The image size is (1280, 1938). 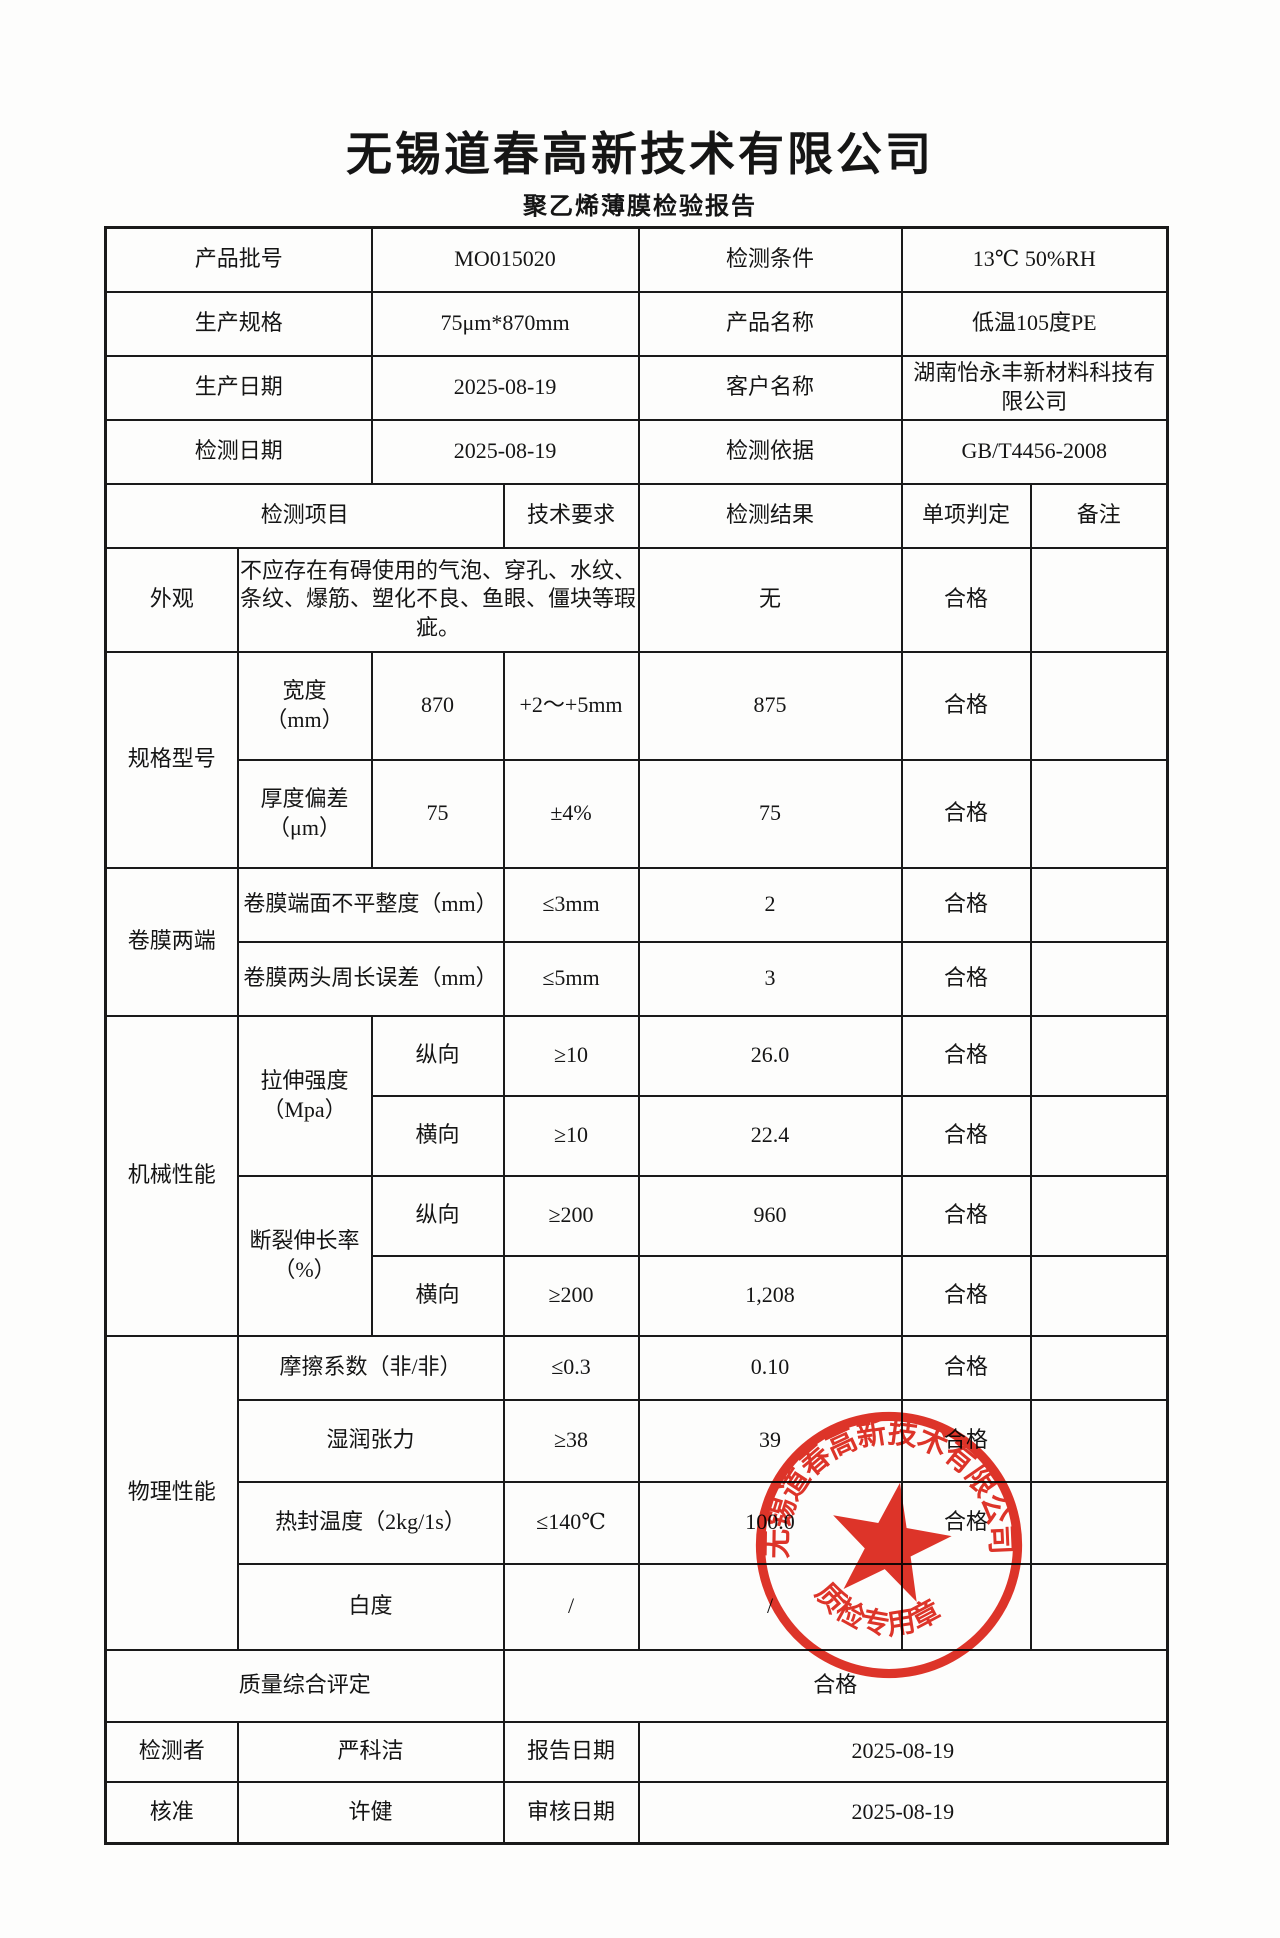 I want to click on review-date-value: 2025-08-19, so click(x=903, y=1812).